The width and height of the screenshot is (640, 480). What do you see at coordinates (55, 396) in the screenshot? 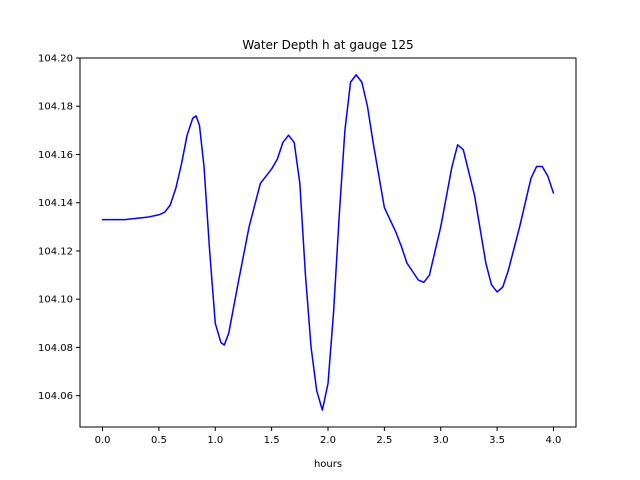
I see `y-tick-label: 104.06` at bounding box center [55, 396].